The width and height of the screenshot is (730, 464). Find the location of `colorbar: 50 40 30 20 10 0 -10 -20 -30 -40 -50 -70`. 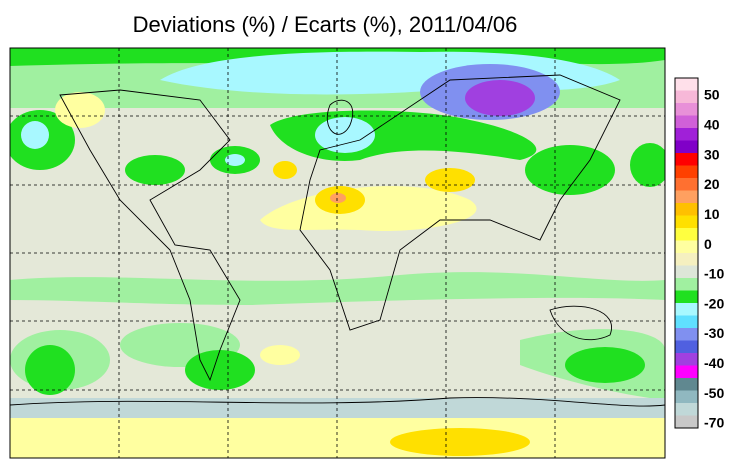

colorbar: 50 40 30 20 10 0 -10 -20 -30 -40 -50 -70 is located at coordinates (699, 254).